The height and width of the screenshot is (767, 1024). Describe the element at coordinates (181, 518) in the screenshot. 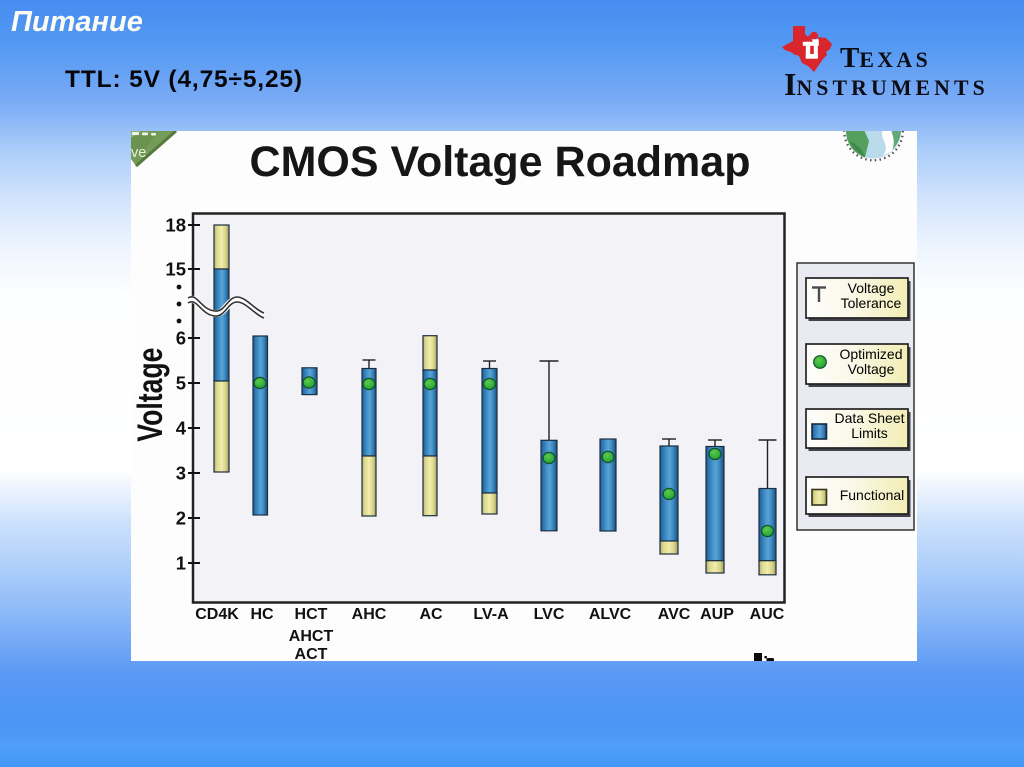

I see `svg-text: 2` at that location.